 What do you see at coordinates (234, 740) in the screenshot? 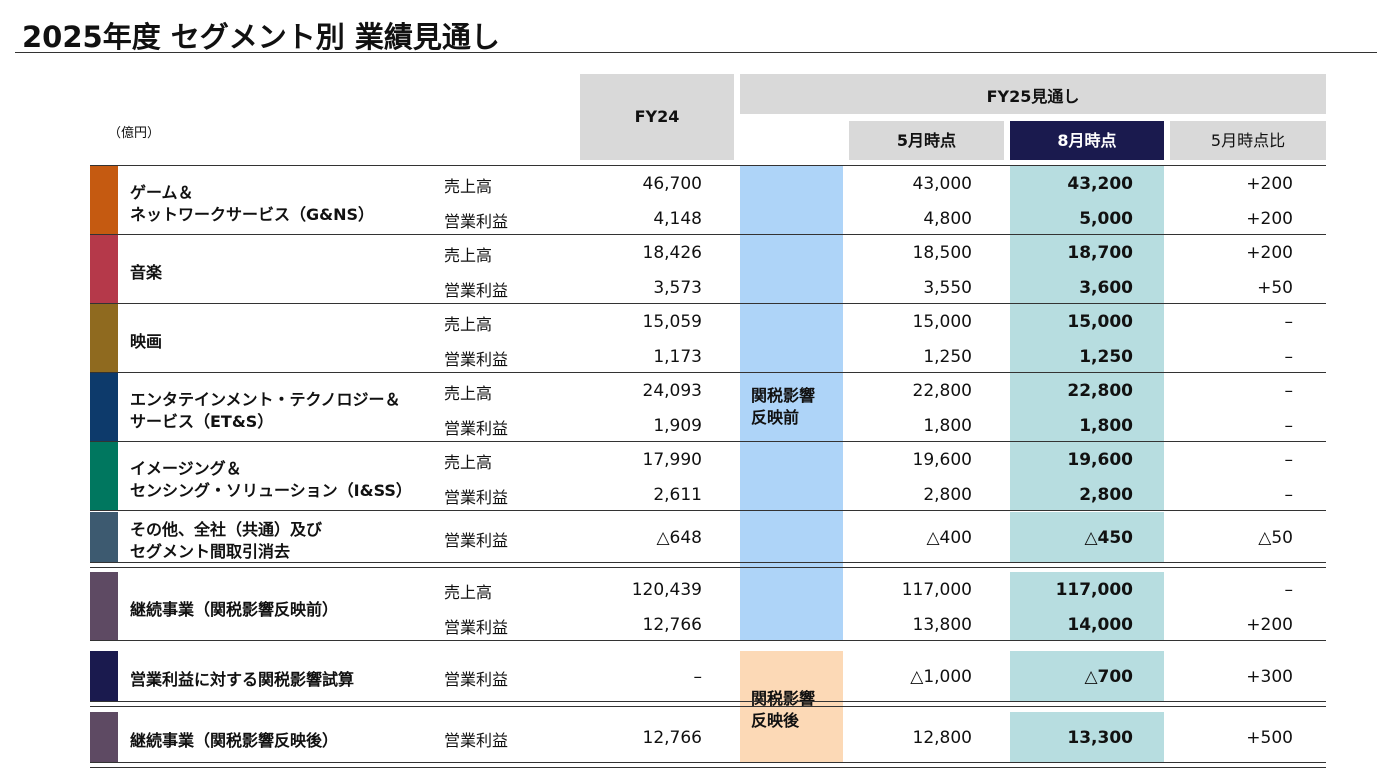
I see `segment-name: 継続事業（関税影響反映後）` at bounding box center [234, 740].